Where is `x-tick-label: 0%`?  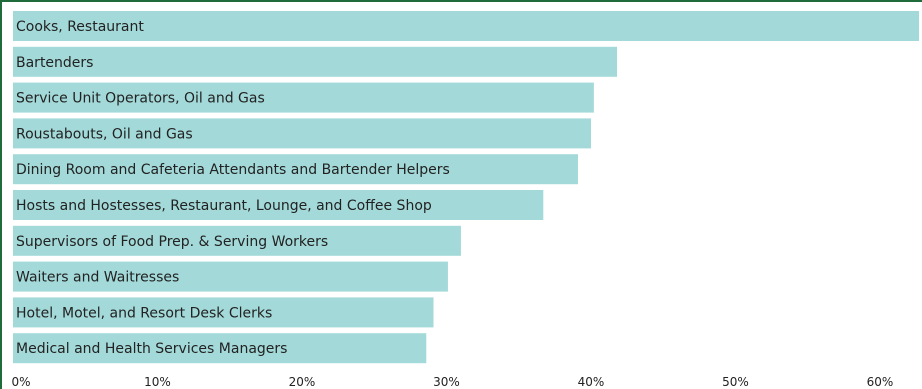 x-tick-label: 0% is located at coordinates (20, 382).